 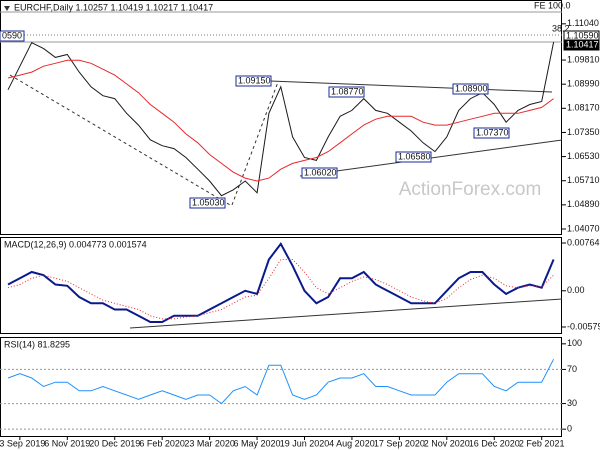 I want to click on price-label: 1.09150, so click(x=254, y=80).